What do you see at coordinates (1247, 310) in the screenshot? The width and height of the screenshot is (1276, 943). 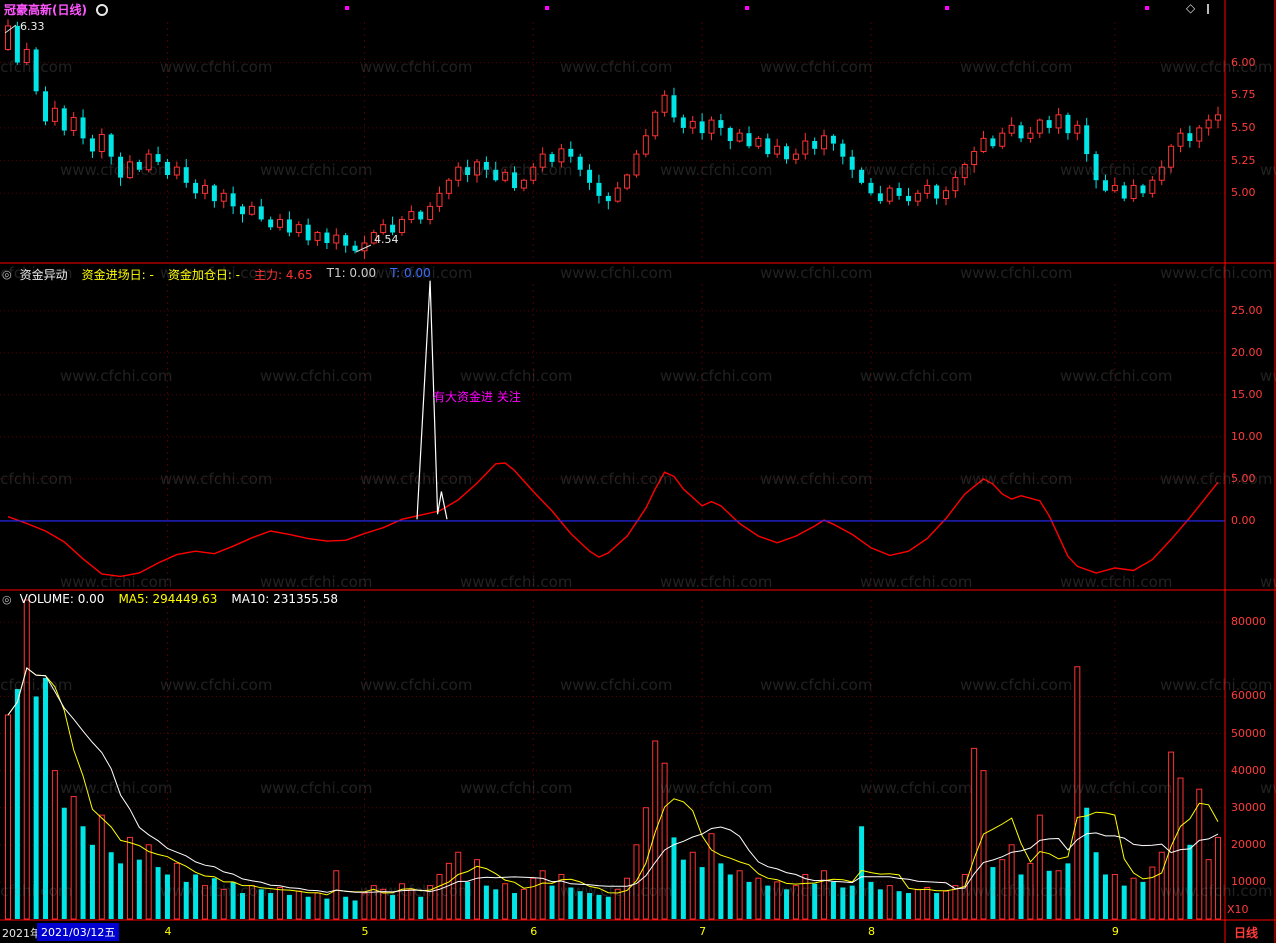 I see `axis-tick-label: 25.00` at bounding box center [1247, 310].